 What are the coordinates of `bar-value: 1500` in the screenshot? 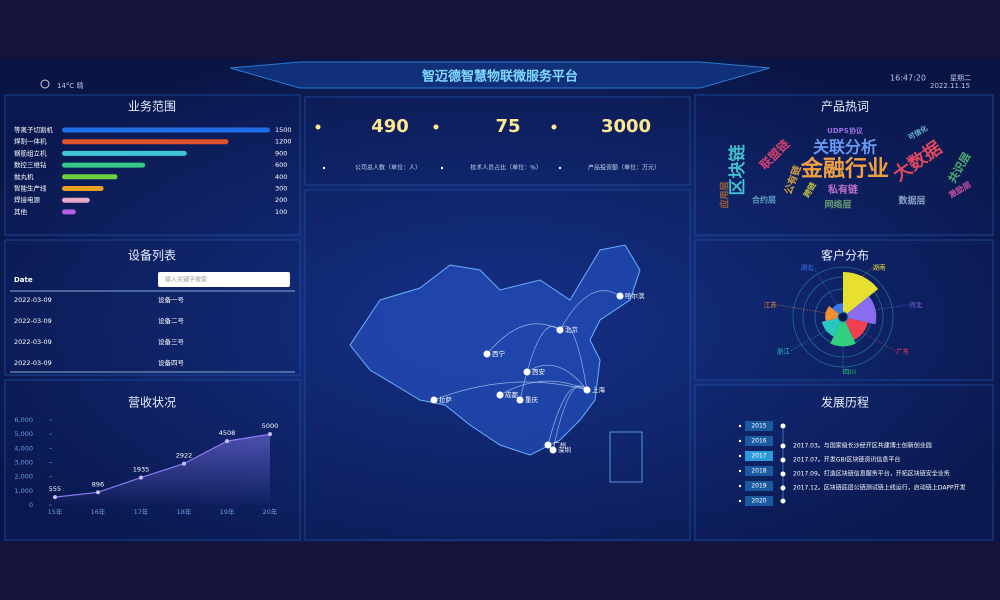 It's located at (283, 130).